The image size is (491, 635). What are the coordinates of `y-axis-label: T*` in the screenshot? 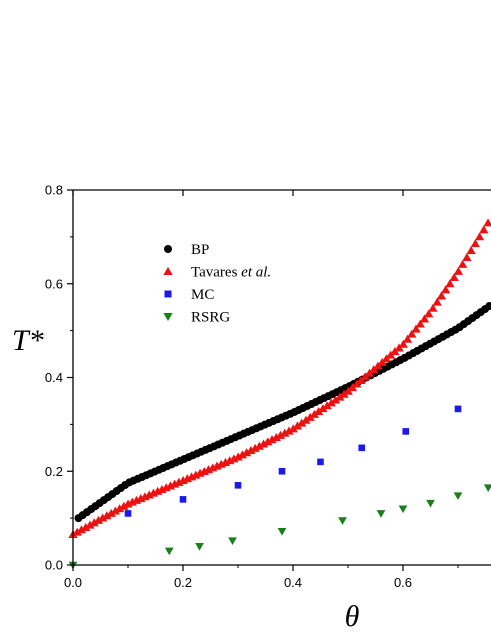 It's located at (28, 340).